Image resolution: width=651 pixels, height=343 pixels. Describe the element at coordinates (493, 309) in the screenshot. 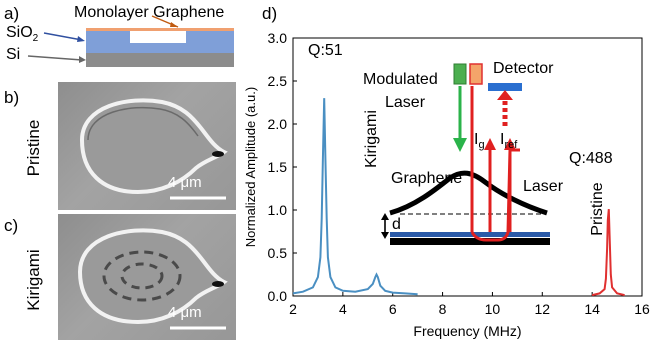

I see `x-tick-label: 10` at that location.